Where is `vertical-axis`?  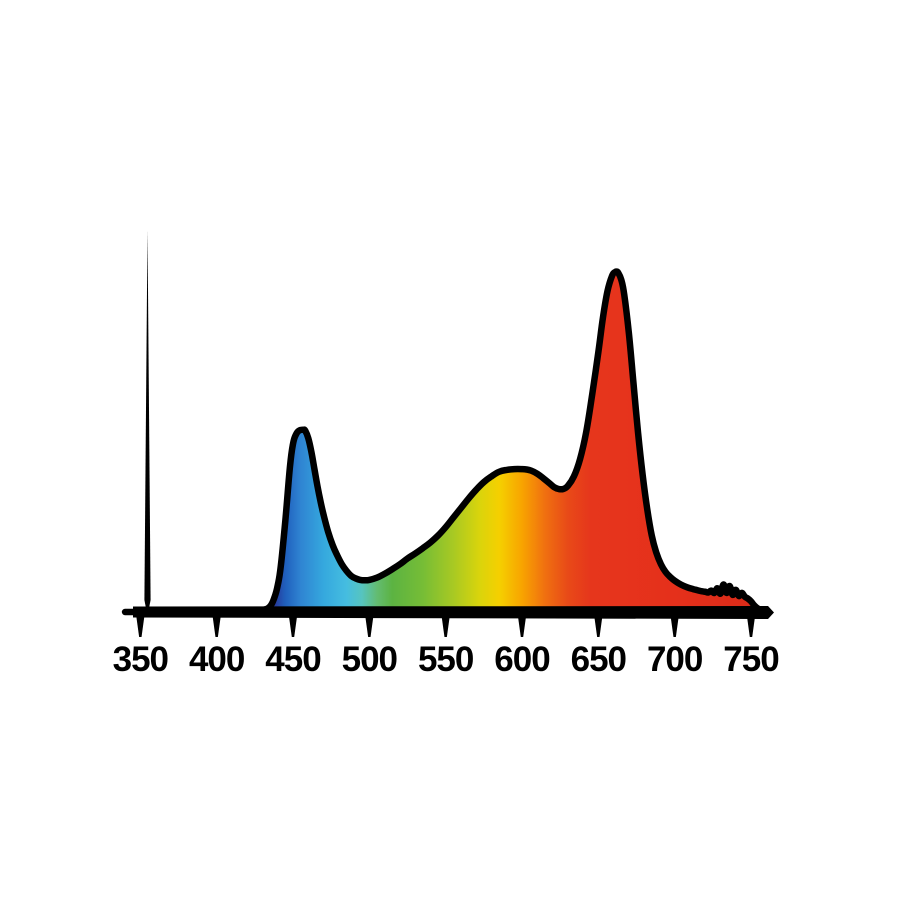
vertical-axis is located at coordinates (147, 423).